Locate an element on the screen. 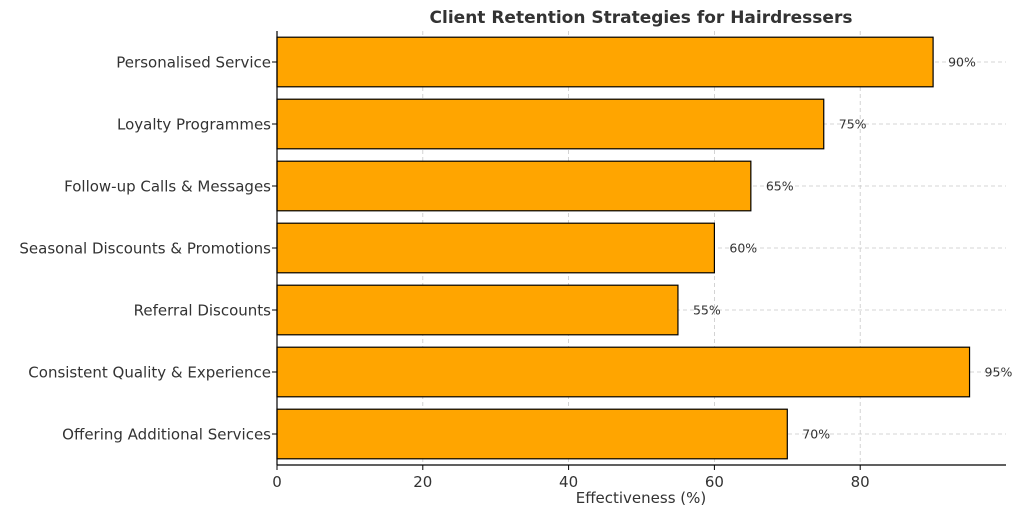 The image size is (1024, 516). category-label: Follow-up Calls & Messages is located at coordinates (167, 187).